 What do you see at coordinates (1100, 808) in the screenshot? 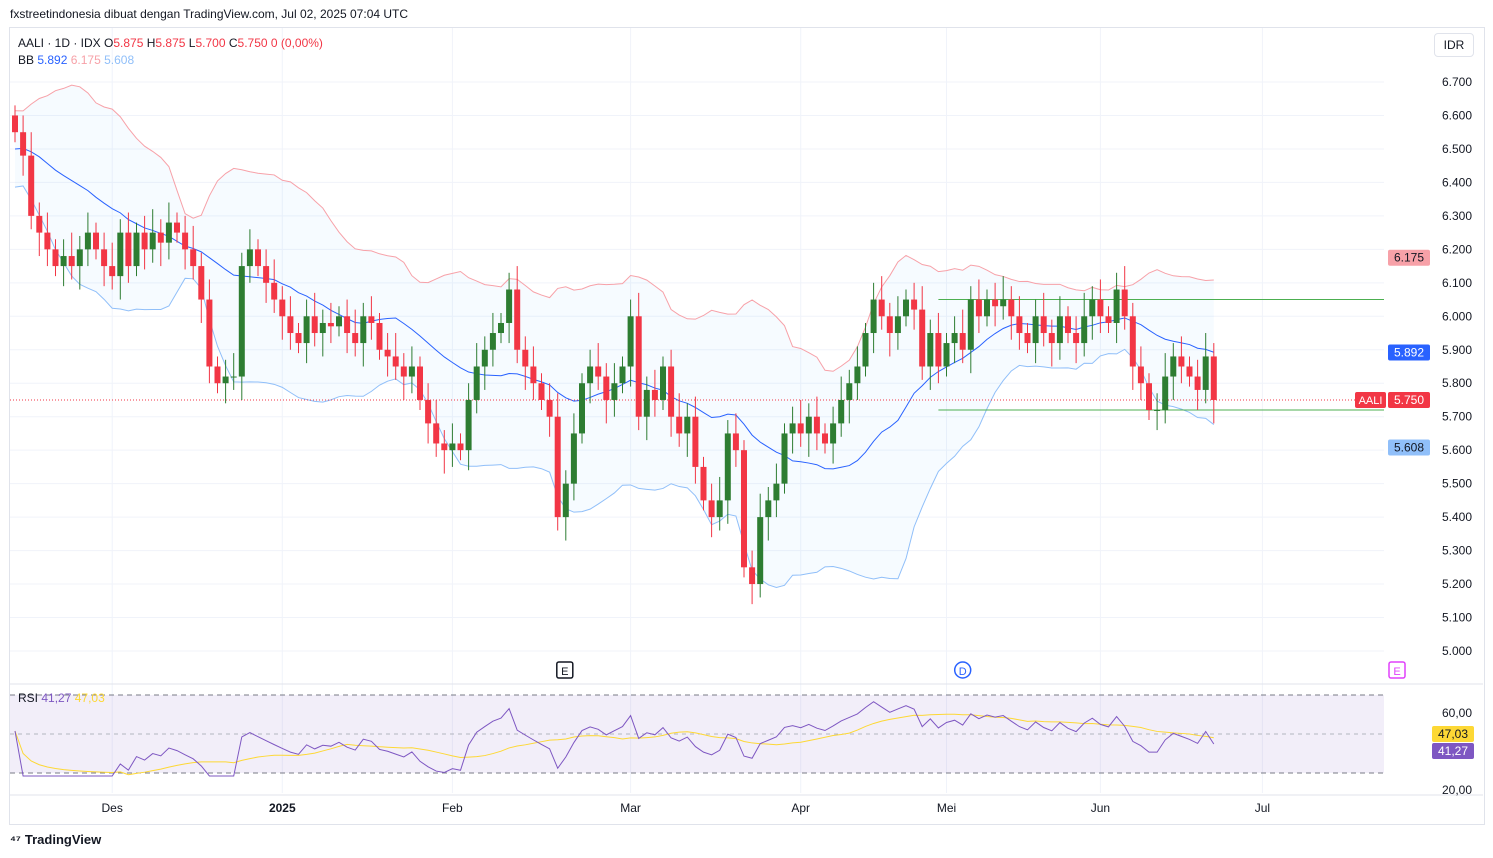
I see `x-tick-label: Jun` at bounding box center [1100, 808].